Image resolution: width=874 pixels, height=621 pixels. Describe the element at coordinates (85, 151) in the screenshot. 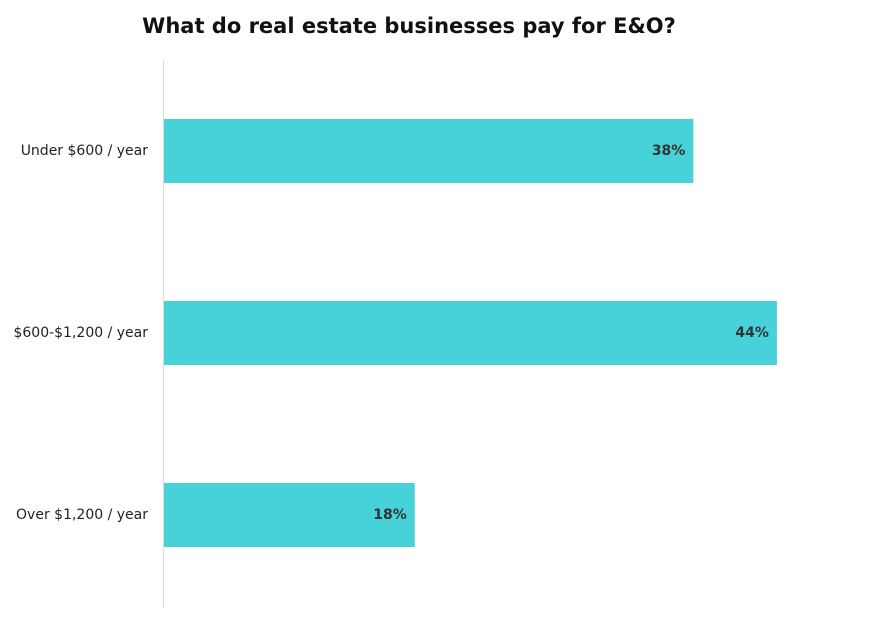

I see `y-tick-label: Under $600 / year` at that location.